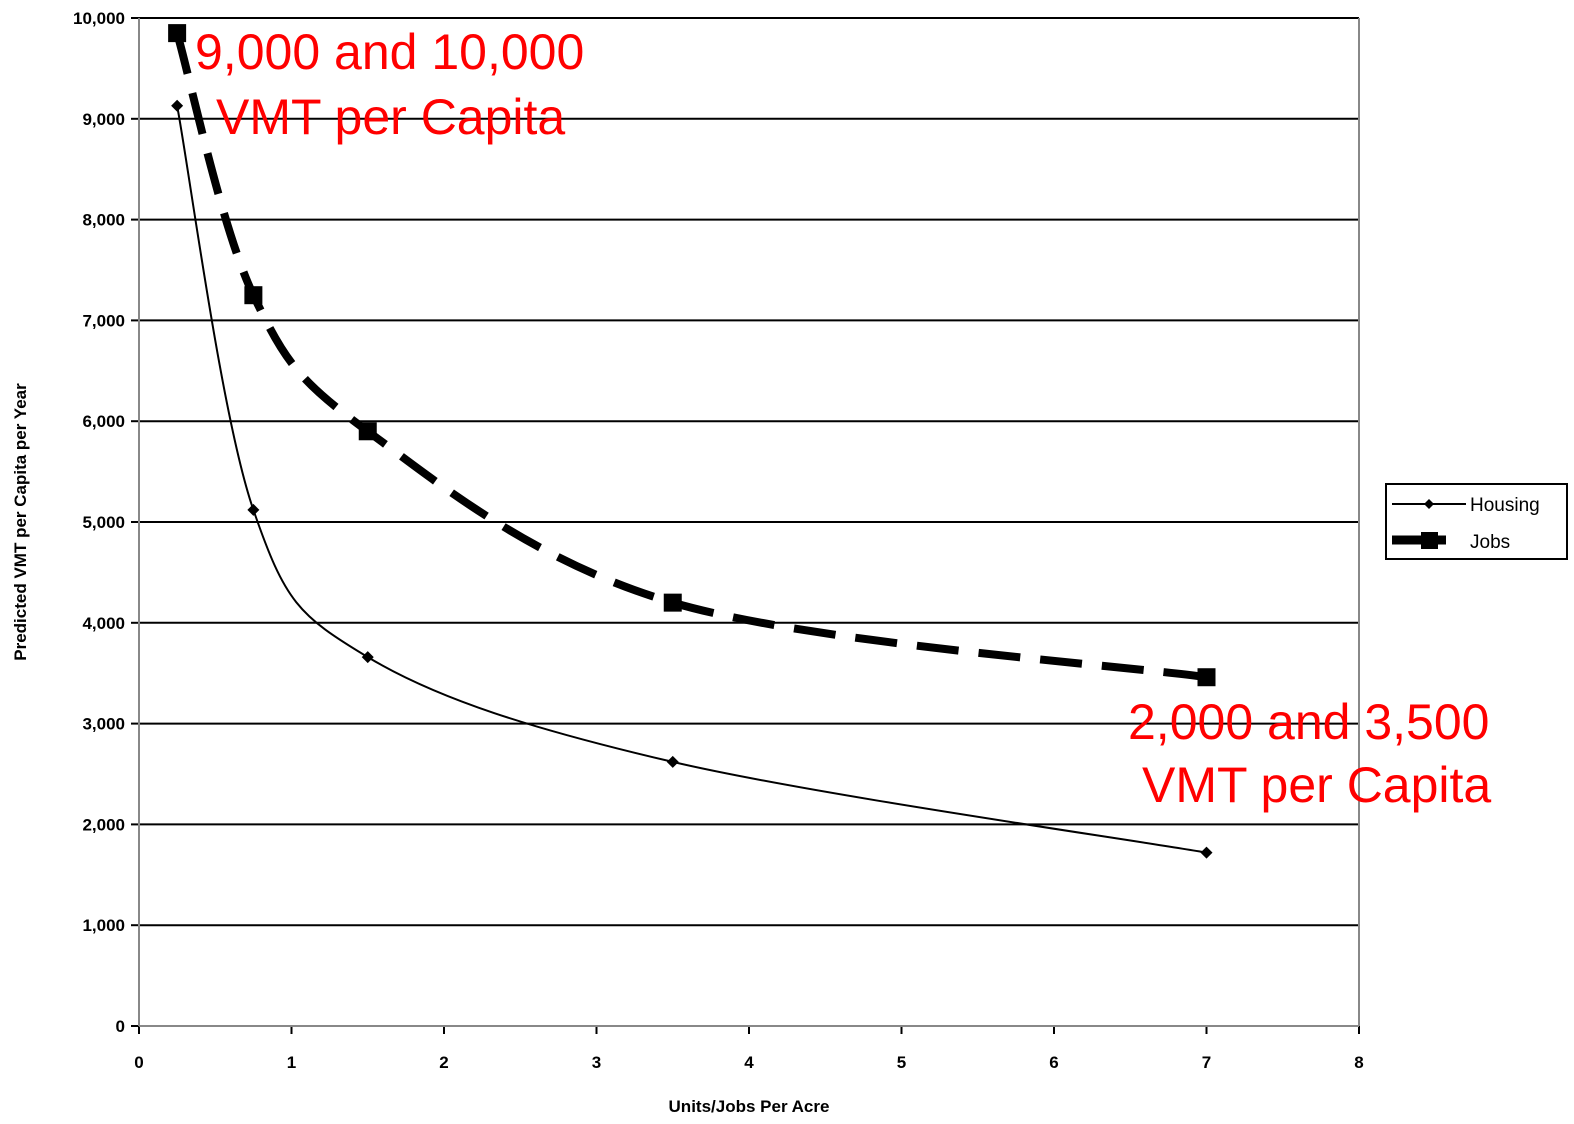 The image size is (1574, 1124). Describe the element at coordinates (596, 1062) in the screenshot. I see `x-tick-label: 3` at that location.